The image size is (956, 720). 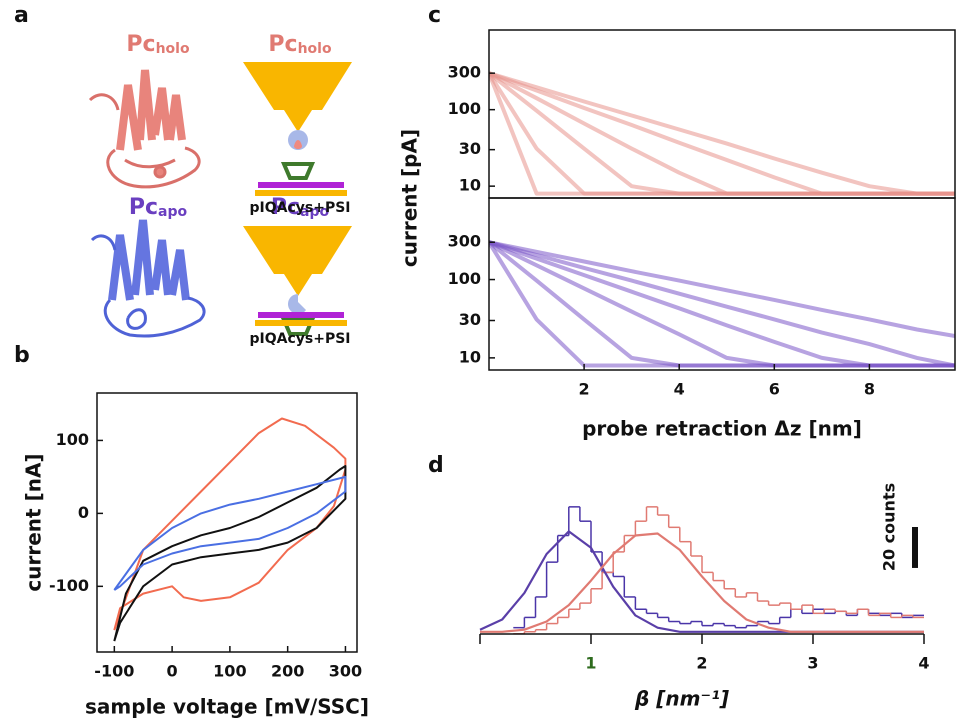 What do you see at coordinates (590, 663) in the screenshot?
I see `x-tick-label: 1` at bounding box center [590, 663].